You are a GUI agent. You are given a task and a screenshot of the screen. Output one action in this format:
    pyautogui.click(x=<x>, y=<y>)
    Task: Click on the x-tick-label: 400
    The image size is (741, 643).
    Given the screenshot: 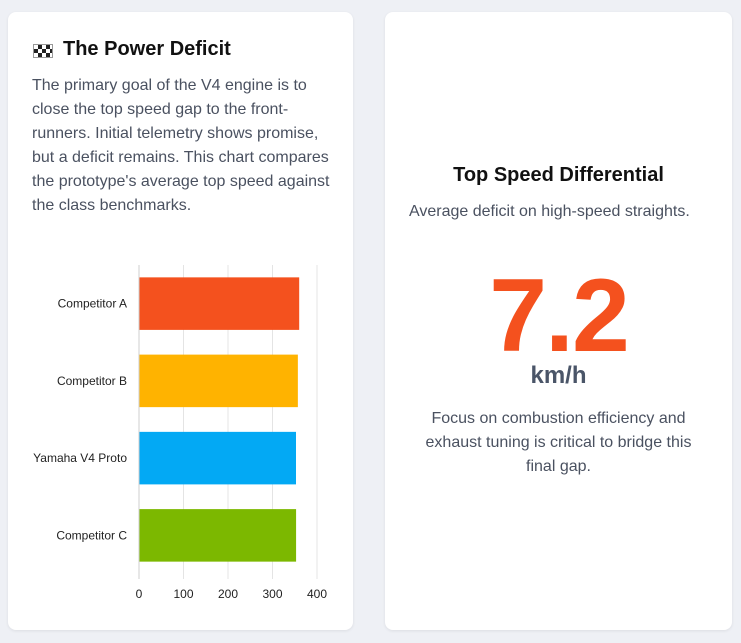 What is the action you would take?
    pyautogui.click(x=317, y=594)
    